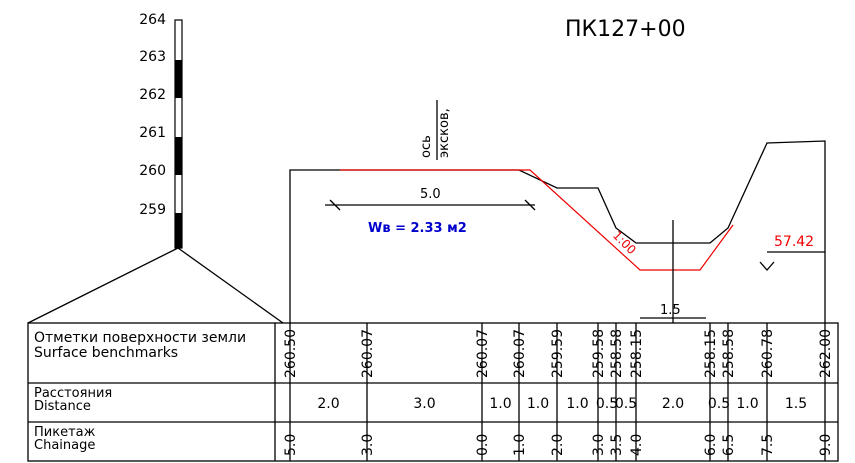 The image size is (855, 463). Describe the element at coordinates (152, 133) in the screenshot. I see `scale-label: 261` at that location.